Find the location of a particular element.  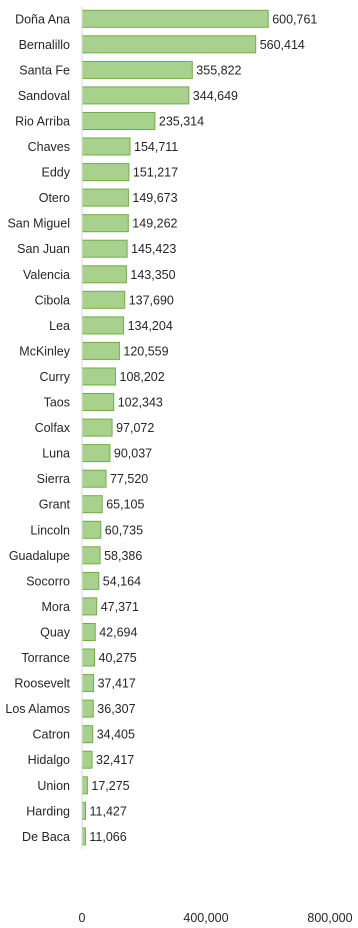

value-label-de-baca: 11,066 is located at coordinates (107, 837).